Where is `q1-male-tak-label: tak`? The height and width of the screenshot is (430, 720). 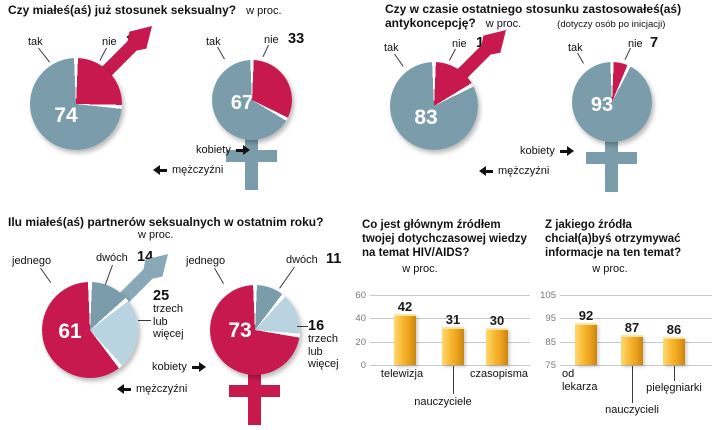
q1-male-tak-label: tak is located at coordinates (35, 42).